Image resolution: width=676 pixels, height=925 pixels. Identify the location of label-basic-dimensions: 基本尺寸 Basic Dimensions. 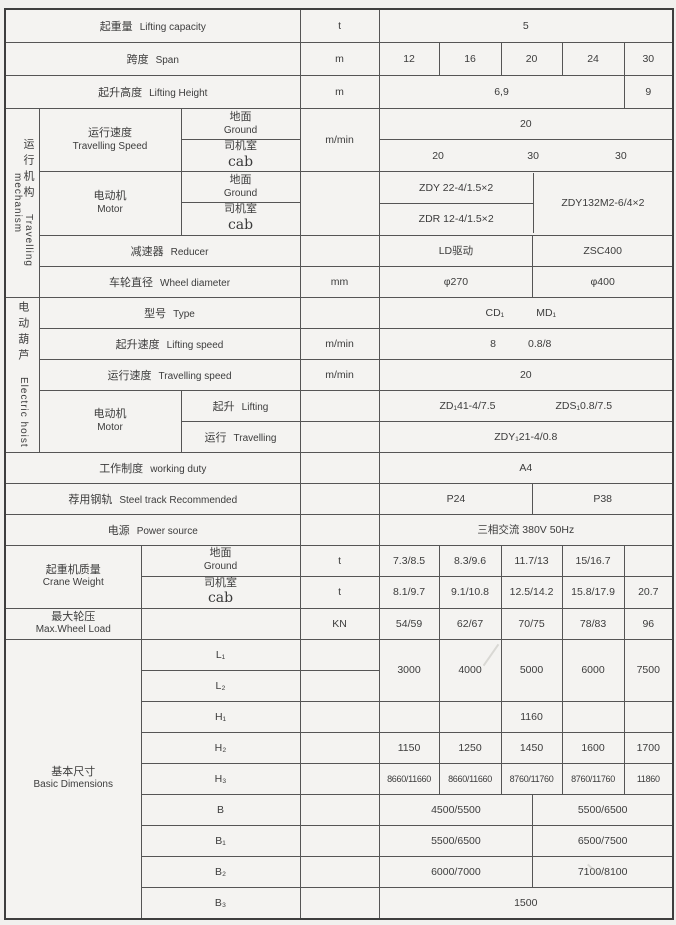
(73, 779).